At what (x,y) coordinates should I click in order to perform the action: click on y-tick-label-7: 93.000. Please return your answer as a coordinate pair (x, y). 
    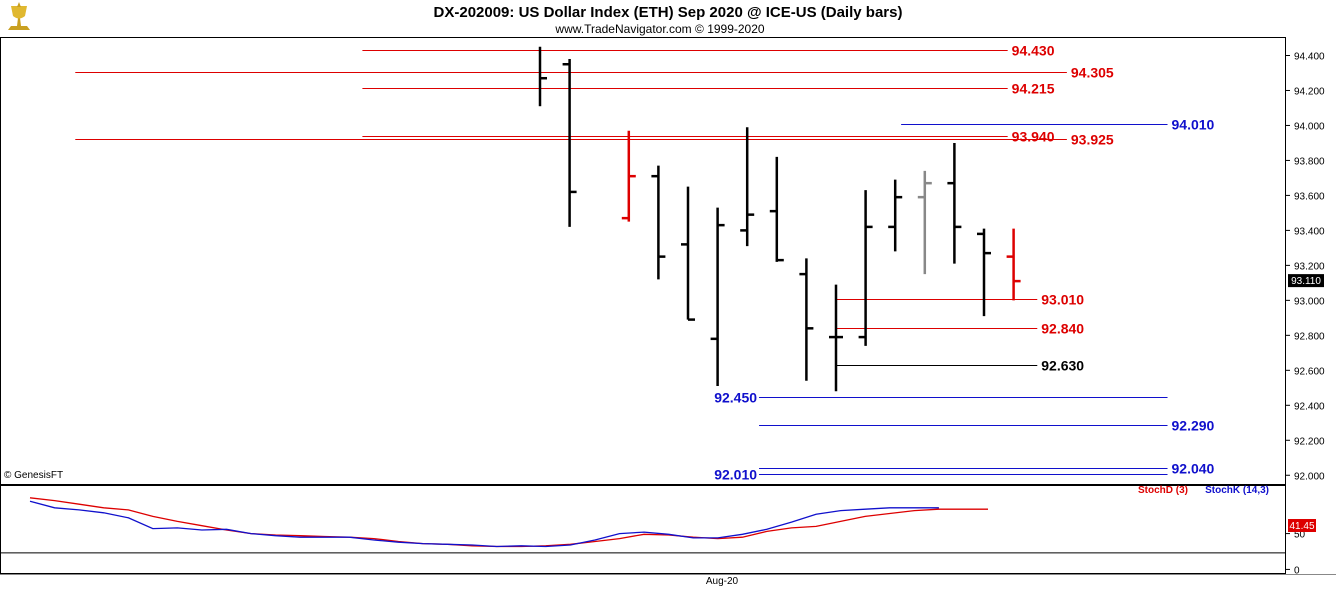
    Looking at the image, I should click on (1309, 301).